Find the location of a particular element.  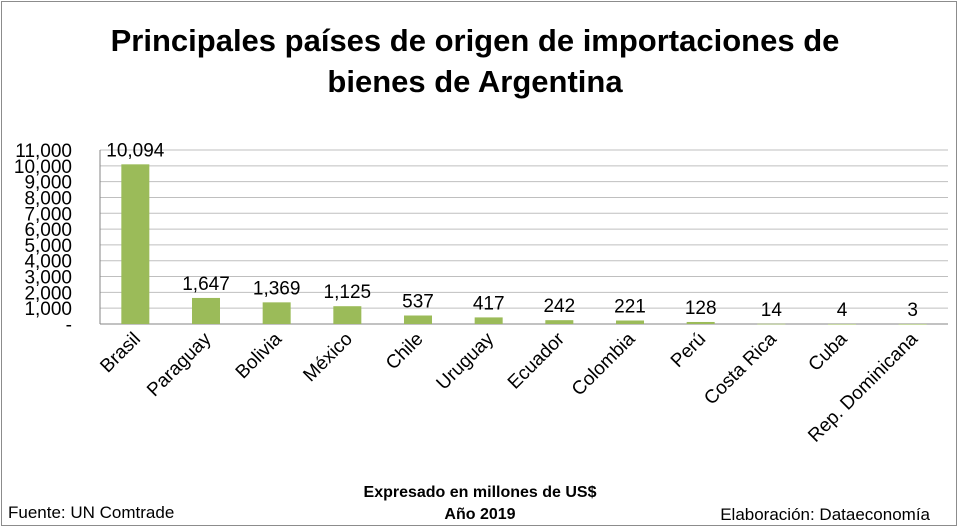

x-tick-label: Perú is located at coordinates (688, 350).